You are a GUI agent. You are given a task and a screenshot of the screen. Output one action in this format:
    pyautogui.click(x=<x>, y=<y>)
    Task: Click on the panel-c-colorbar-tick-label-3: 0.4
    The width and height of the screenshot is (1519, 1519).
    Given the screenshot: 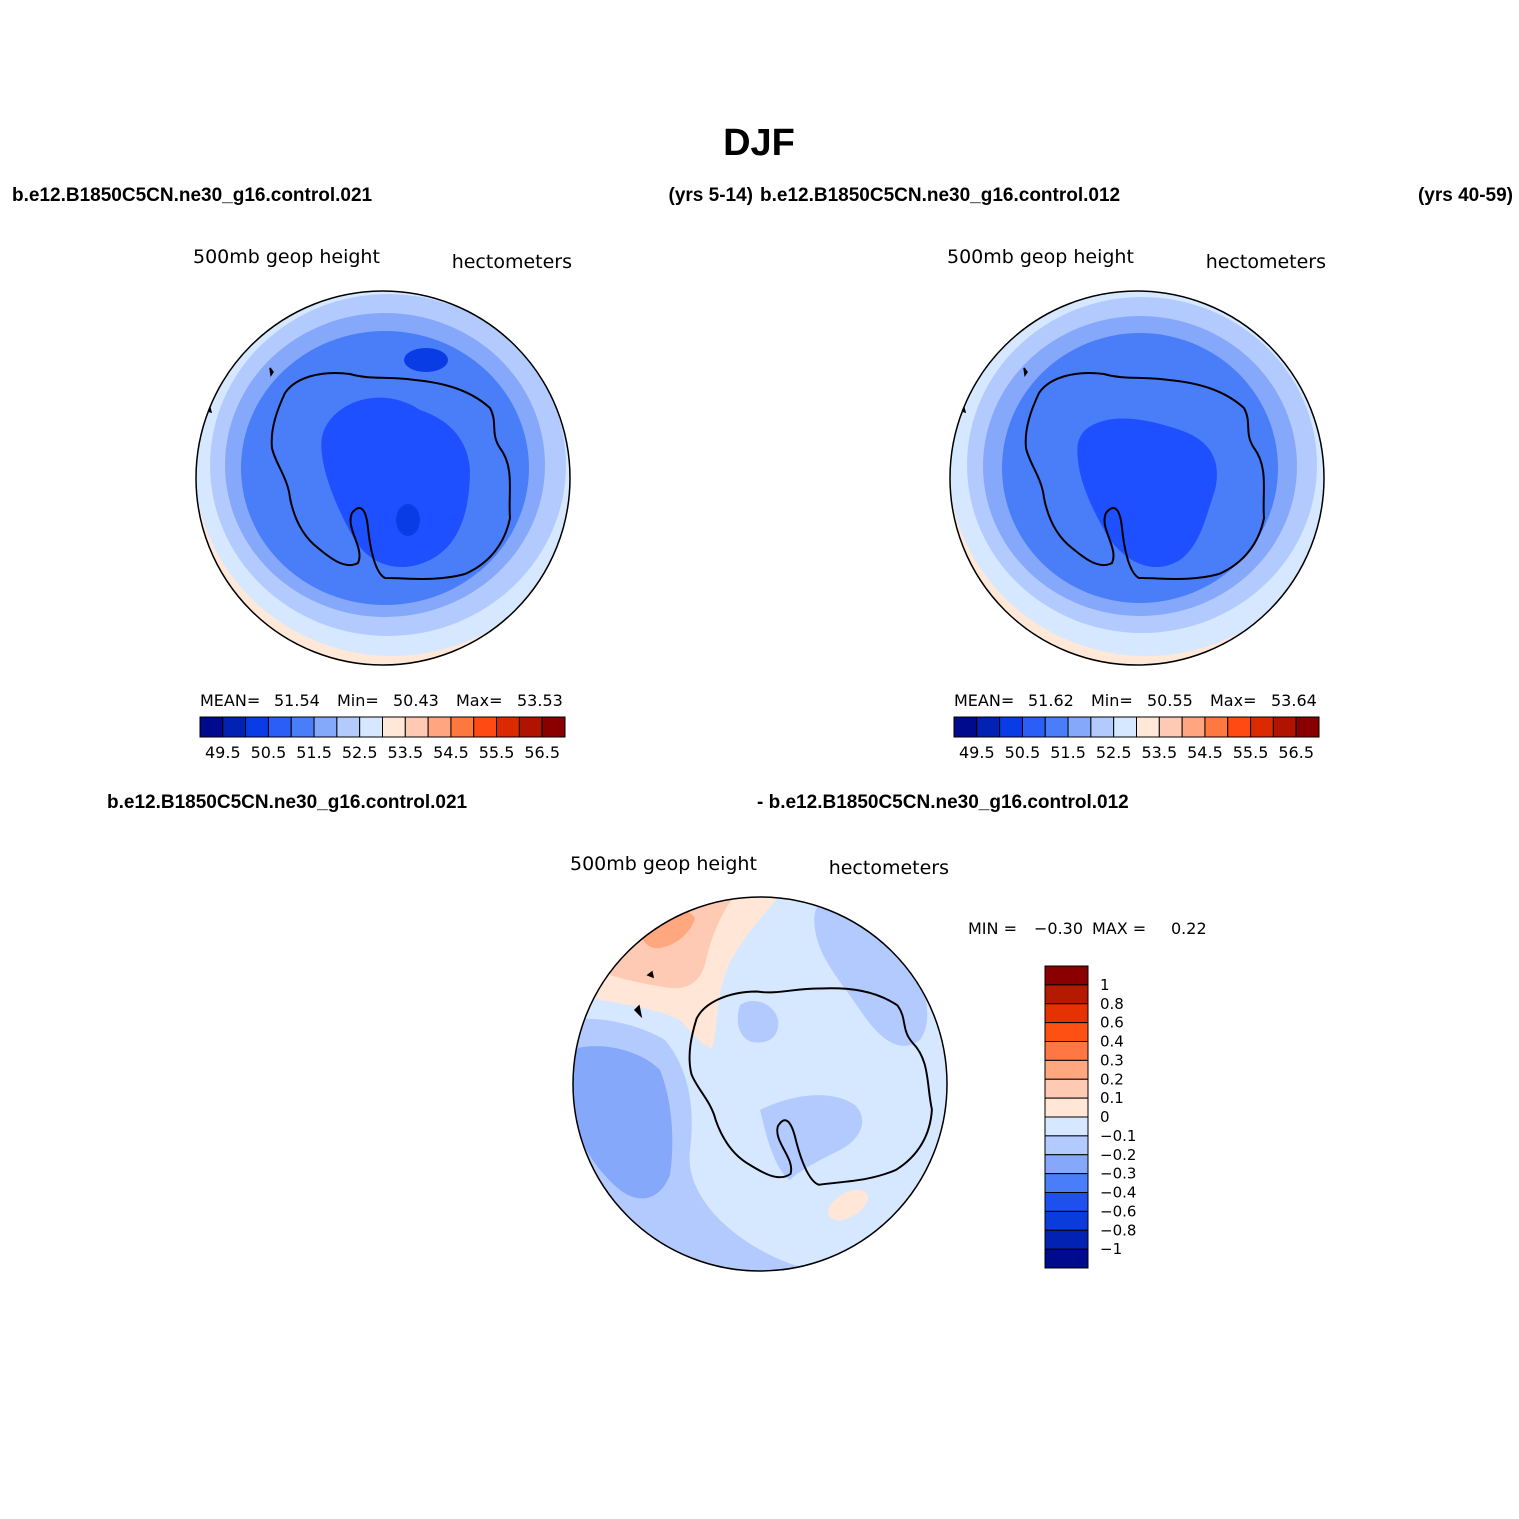 What is the action you would take?
    pyautogui.click(x=1112, y=1042)
    